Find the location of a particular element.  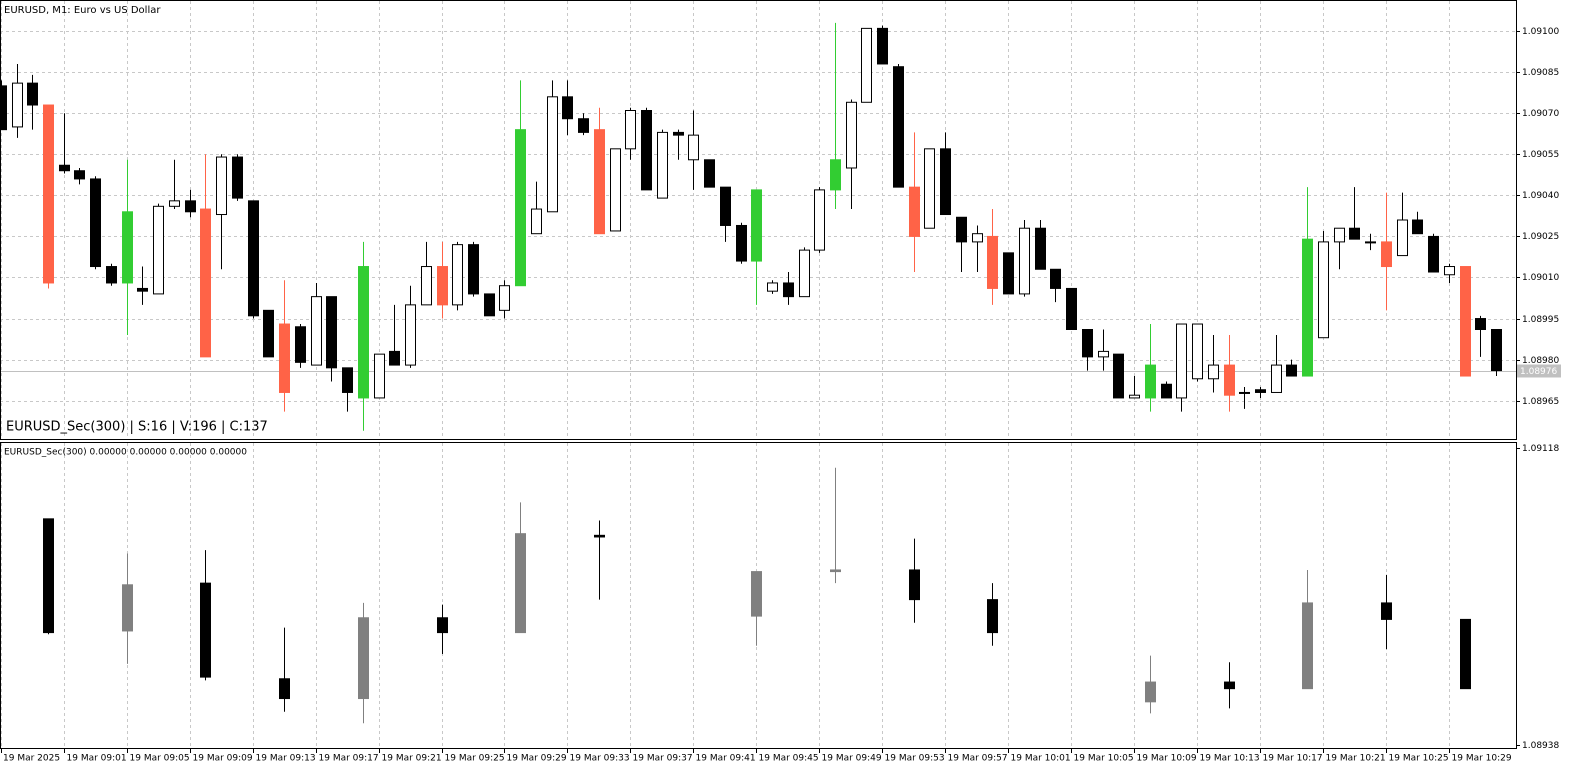

x-tick-label: 19 Mar 10:21 is located at coordinates (1356, 759).